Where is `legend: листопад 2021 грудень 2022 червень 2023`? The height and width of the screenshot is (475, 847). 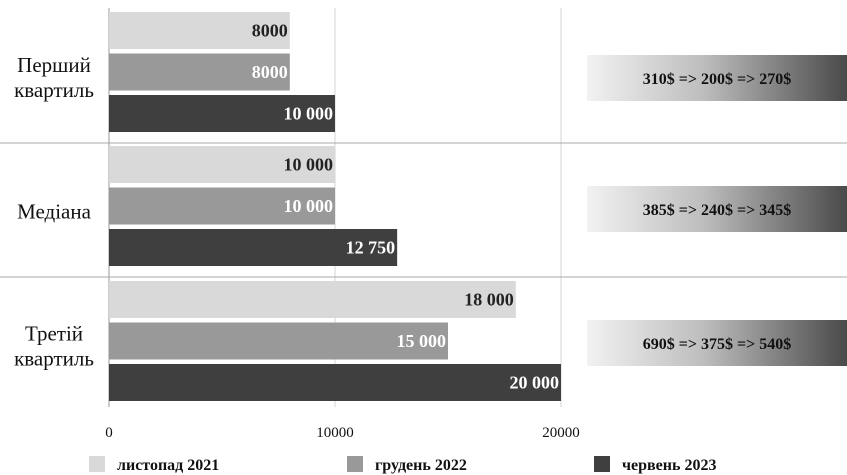
legend: листопад 2021 грудень 2022 червень 2023 is located at coordinates (402, 465).